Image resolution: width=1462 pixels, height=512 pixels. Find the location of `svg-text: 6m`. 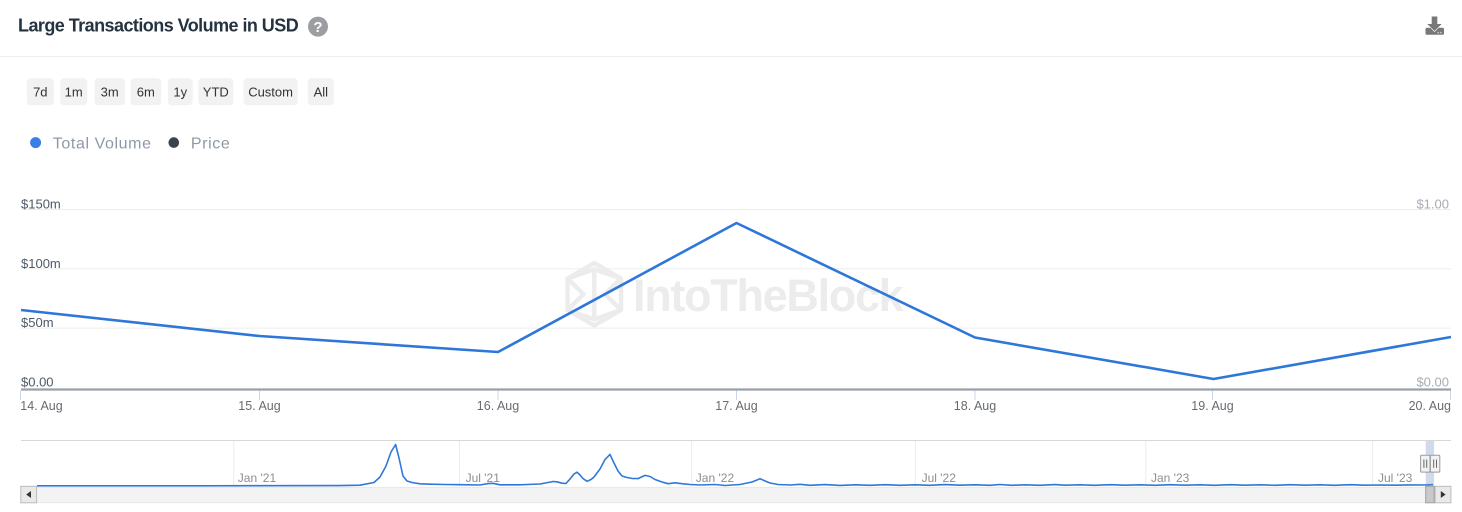

svg-text: 6m is located at coordinates (146, 91).